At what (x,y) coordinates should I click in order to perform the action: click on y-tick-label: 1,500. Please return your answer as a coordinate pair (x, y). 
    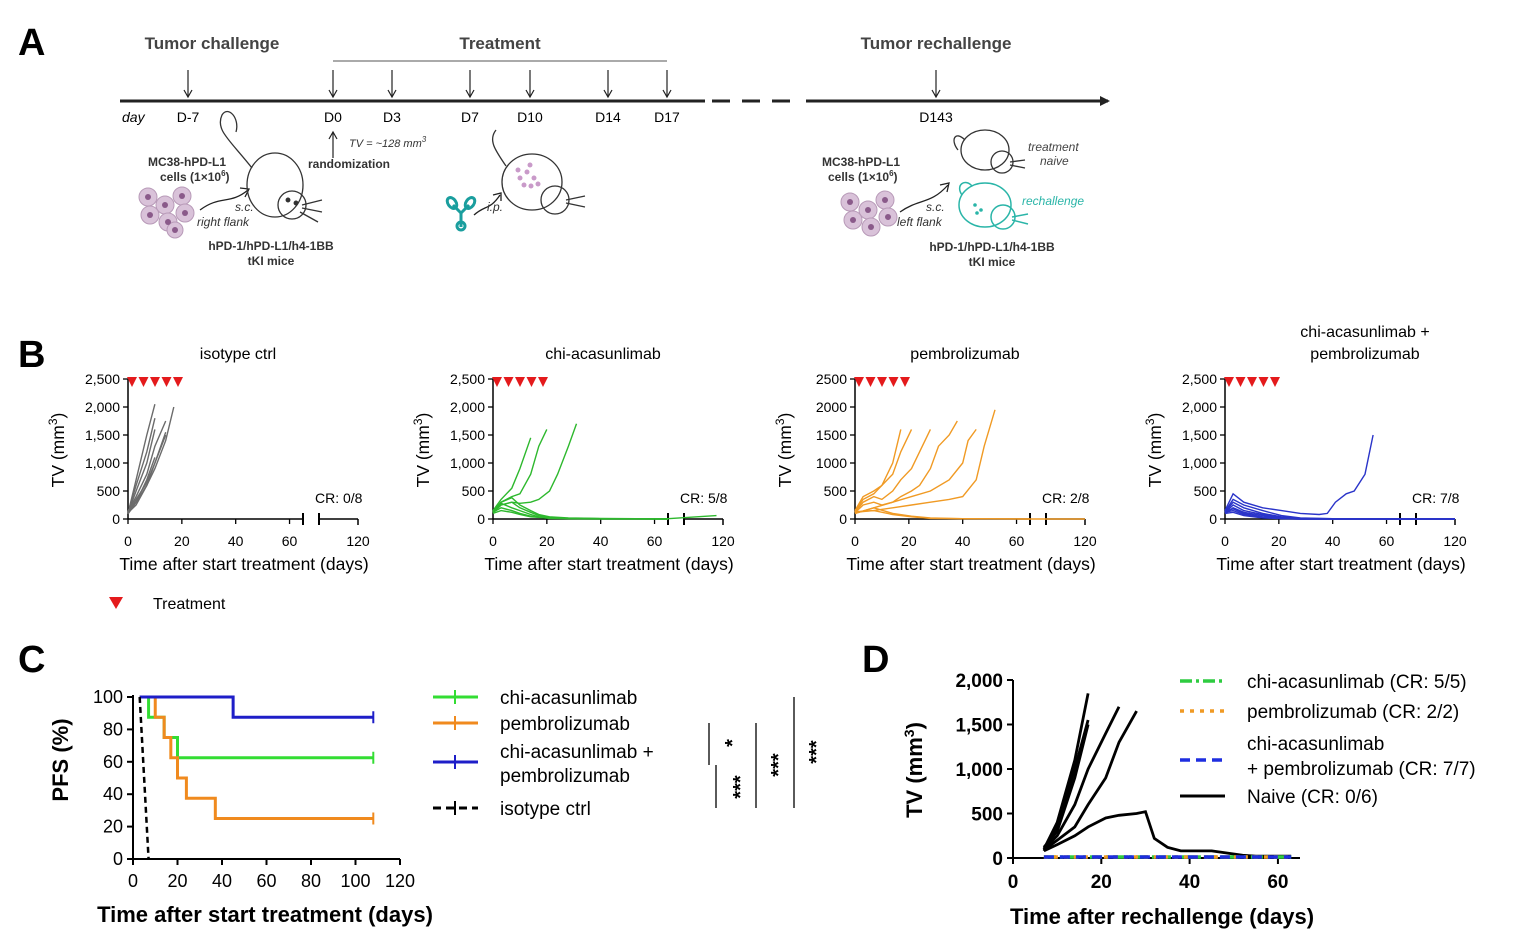
    Looking at the image, I should click on (467, 435).